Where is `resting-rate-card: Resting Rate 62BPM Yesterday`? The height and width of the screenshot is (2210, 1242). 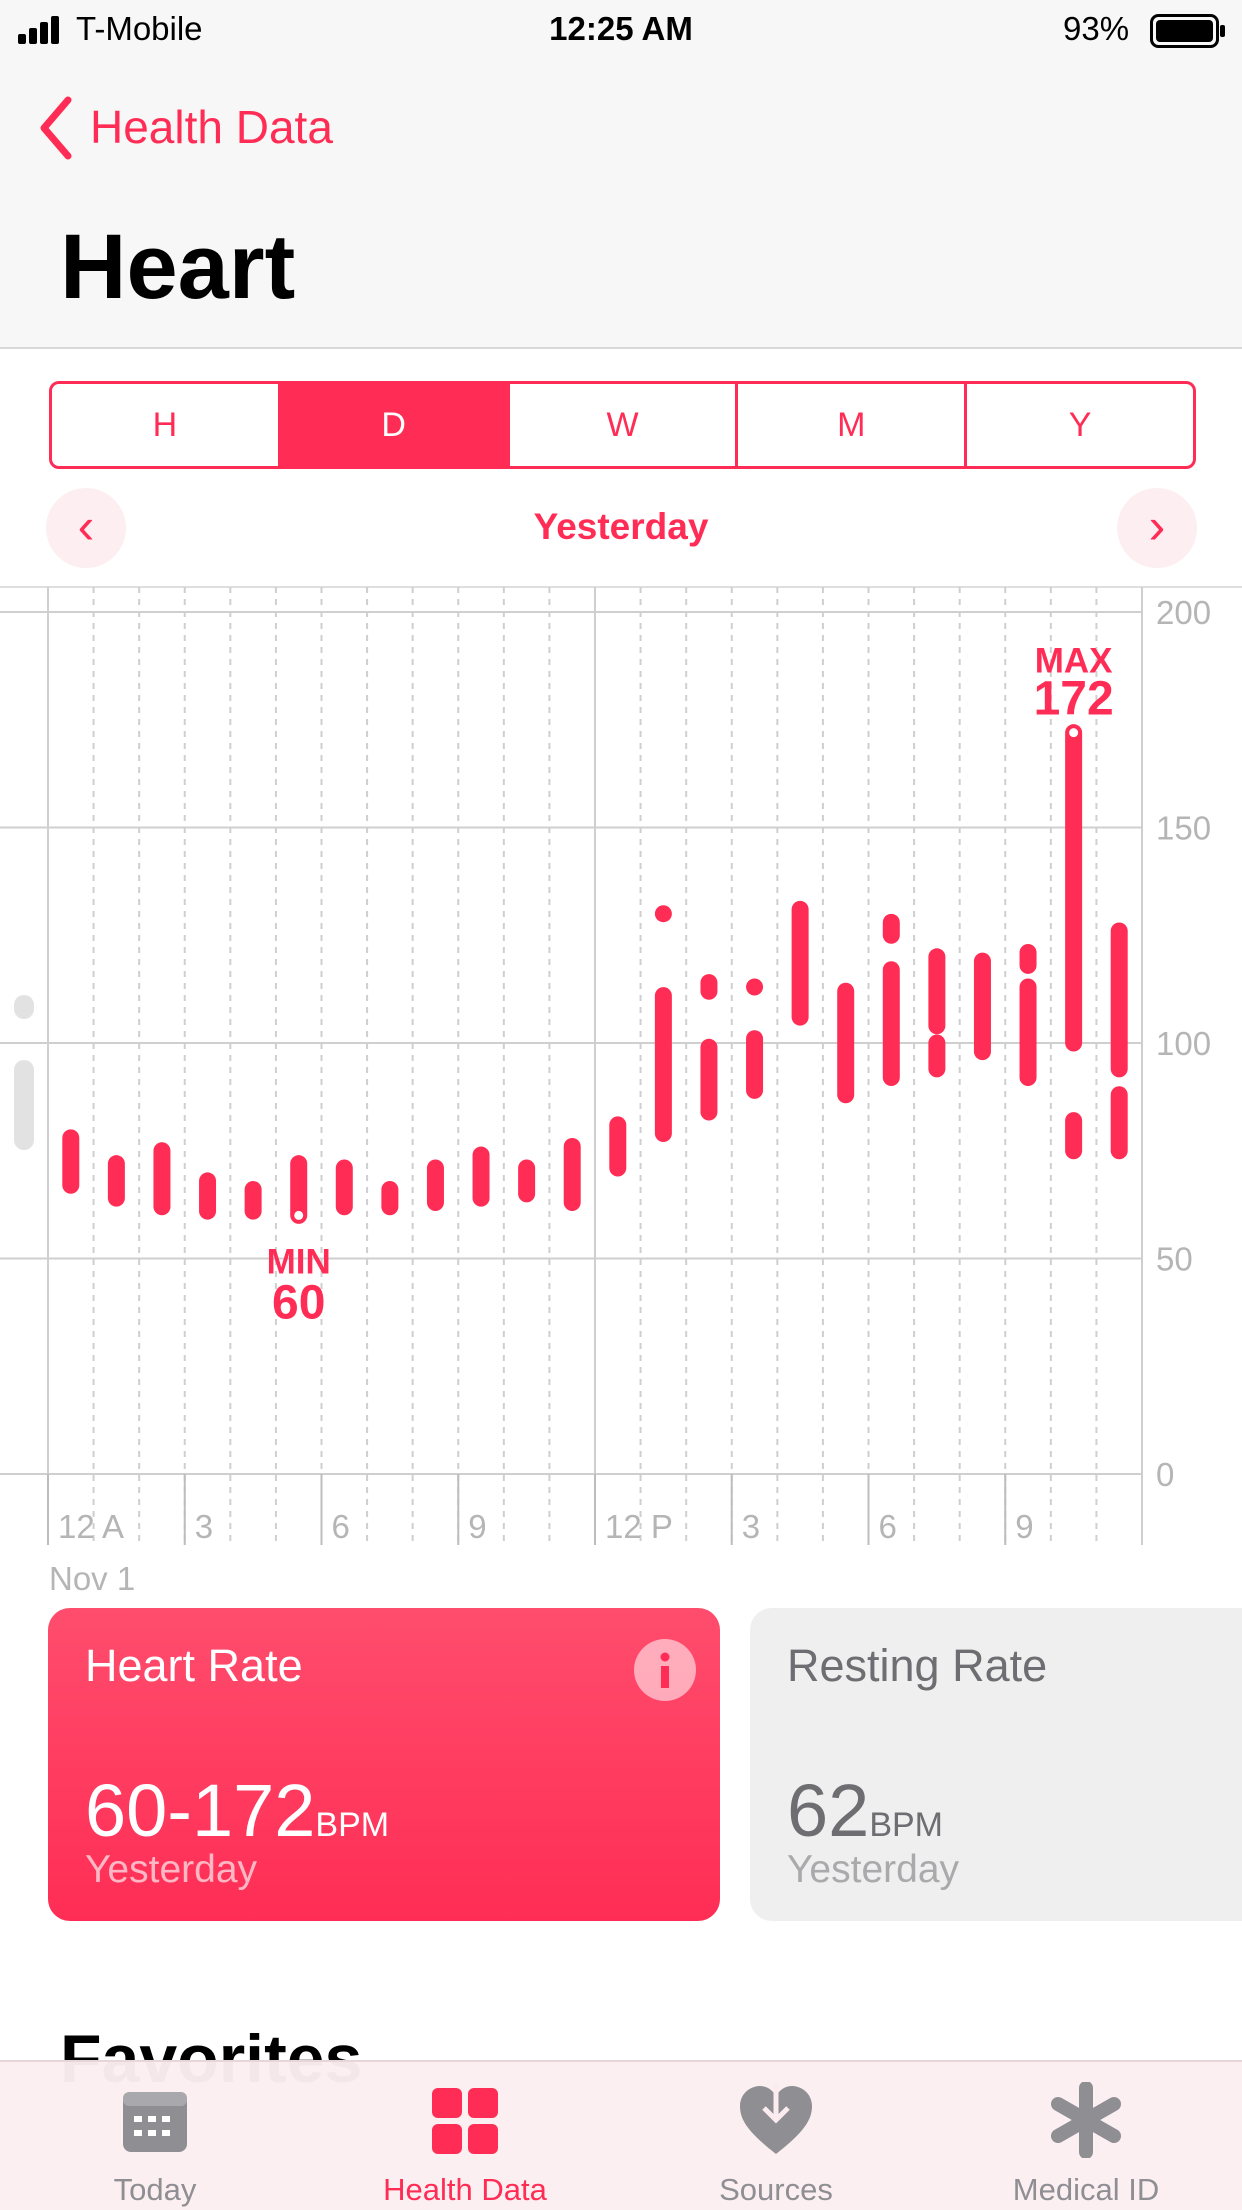
resting-rate-card: Resting Rate 62BPM Yesterday is located at coordinates (996, 1764).